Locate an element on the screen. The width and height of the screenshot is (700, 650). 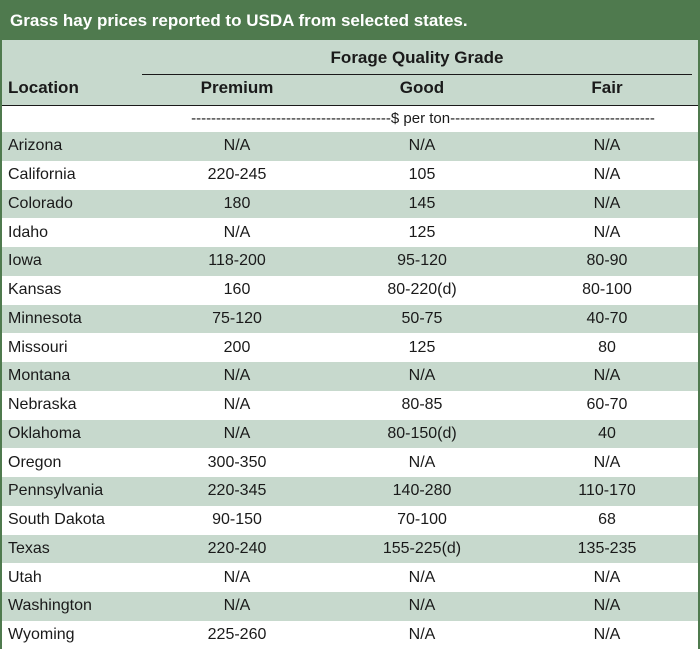
location-cell: Colorado is located at coordinates (40, 203).